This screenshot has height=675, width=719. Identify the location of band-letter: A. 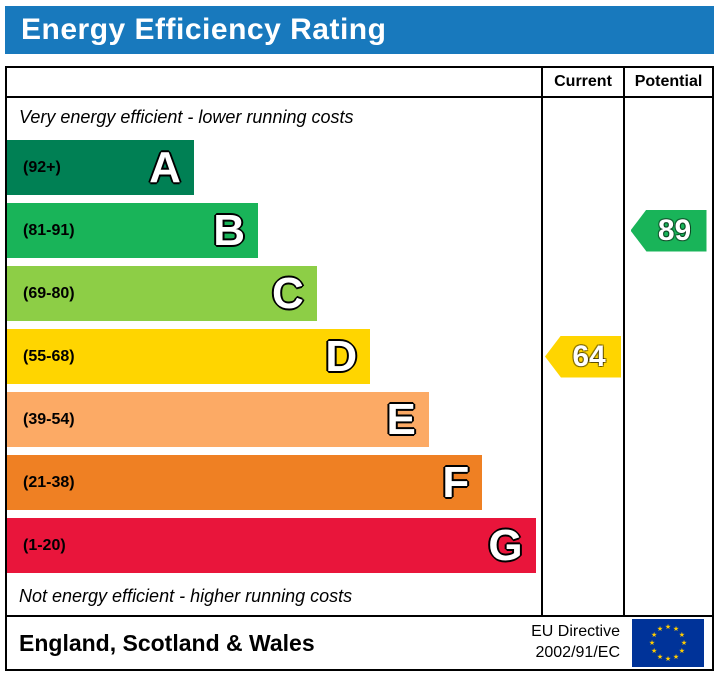
(165, 167).